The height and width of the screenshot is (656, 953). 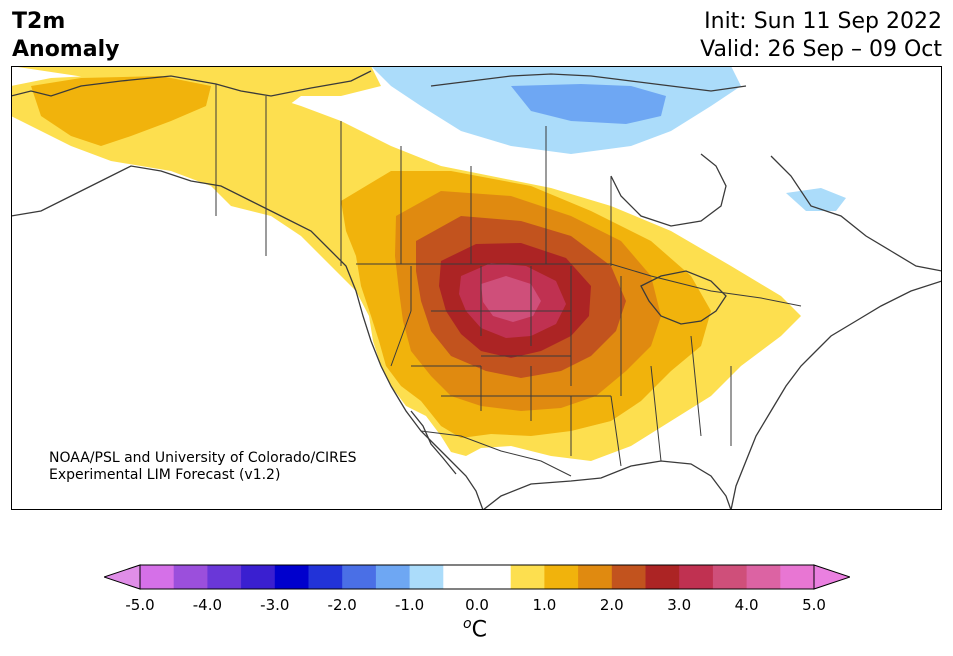 I want to click on colorbar, so click(x=477, y=577).